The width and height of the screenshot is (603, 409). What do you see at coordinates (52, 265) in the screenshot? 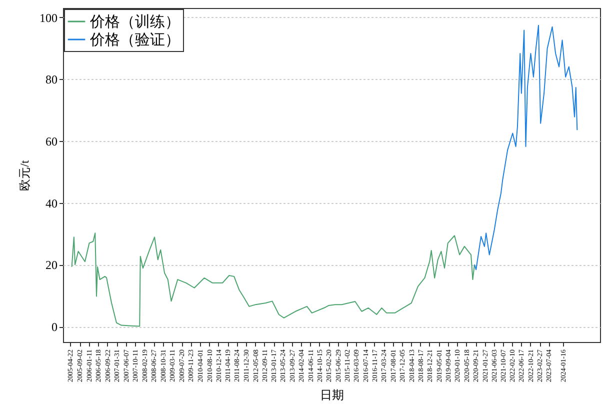
I see `y-tick-label: 20` at bounding box center [52, 265].